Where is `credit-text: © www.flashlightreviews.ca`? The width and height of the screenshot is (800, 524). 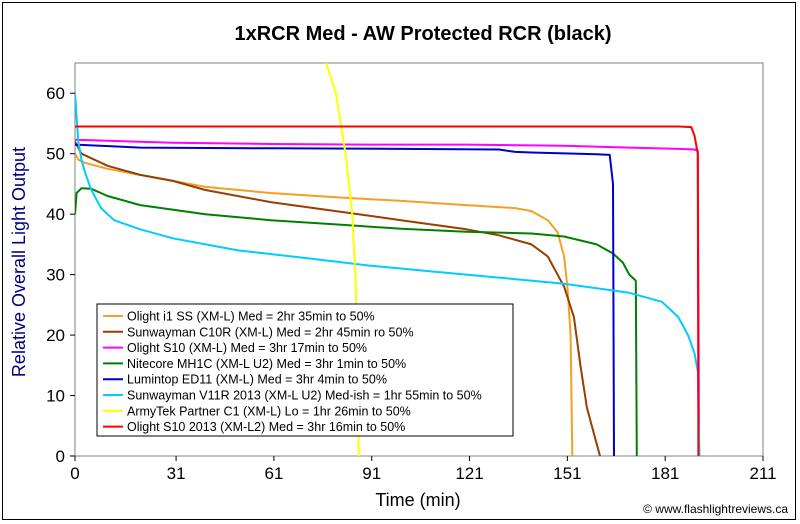
credit-text: © www.flashlightreviews.ca is located at coordinates (715, 509).